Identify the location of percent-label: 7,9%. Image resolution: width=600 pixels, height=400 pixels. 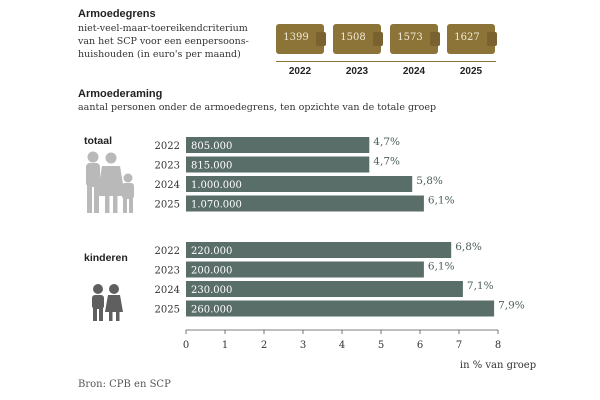
(511, 306).